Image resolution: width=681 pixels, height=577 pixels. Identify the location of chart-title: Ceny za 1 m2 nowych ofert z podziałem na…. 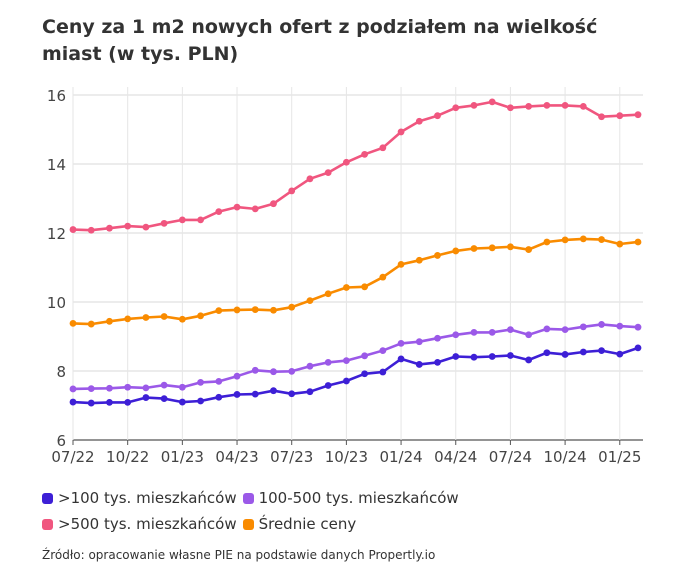
(320, 40).